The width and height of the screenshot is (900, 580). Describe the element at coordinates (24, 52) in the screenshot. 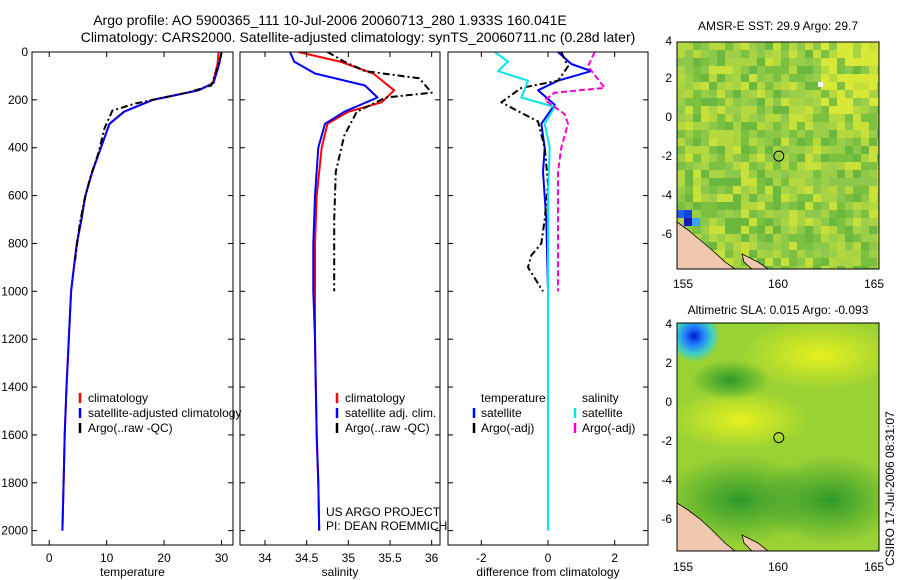

I see `y-tick-label: 0` at that location.